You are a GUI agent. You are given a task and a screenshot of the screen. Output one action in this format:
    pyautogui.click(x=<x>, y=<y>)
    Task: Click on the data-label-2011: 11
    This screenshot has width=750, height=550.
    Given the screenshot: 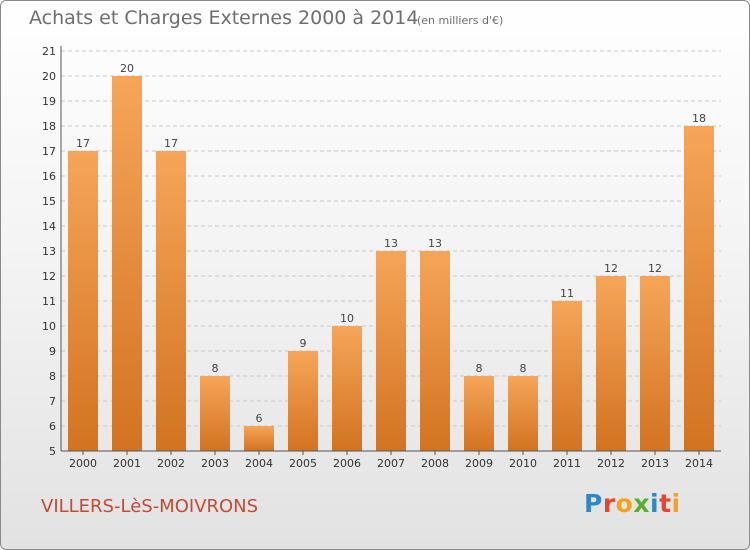 What is the action you would take?
    pyautogui.click(x=567, y=293)
    